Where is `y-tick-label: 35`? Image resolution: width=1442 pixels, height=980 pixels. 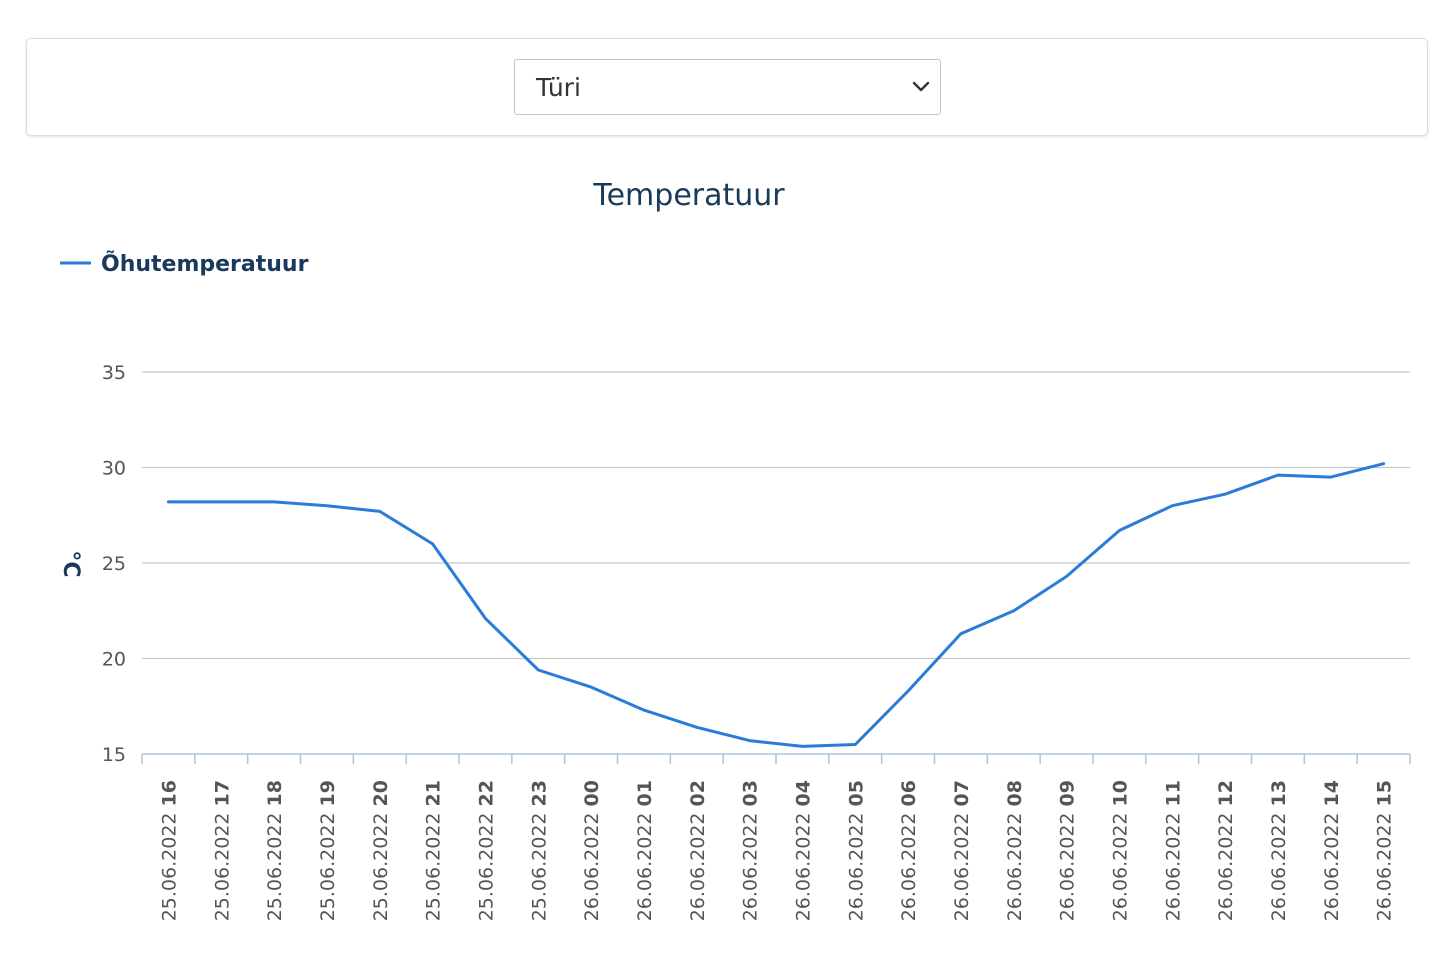 y-tick-label: 35 is located at coordinates (114, 373).